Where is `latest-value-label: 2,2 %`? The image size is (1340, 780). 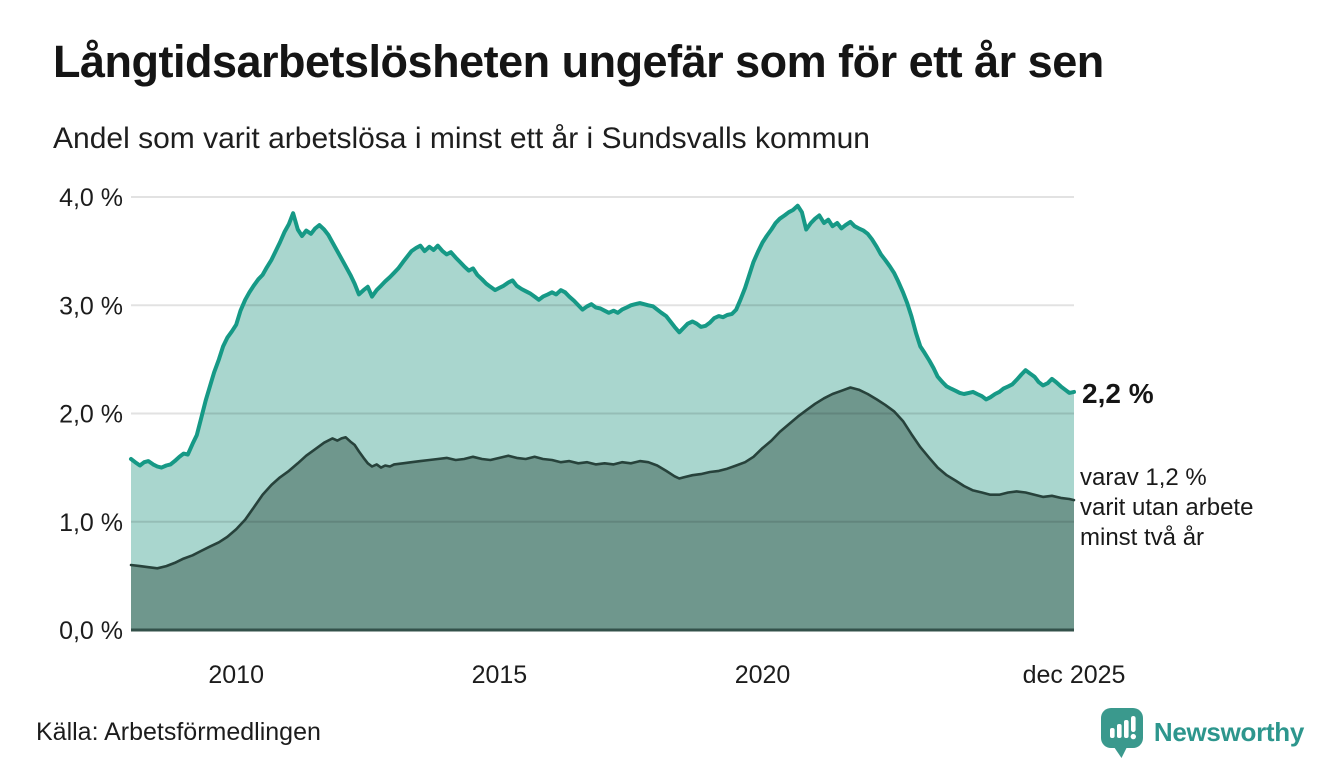 latest-value-label: 2,2 % is located at coordinates (1118, 393).